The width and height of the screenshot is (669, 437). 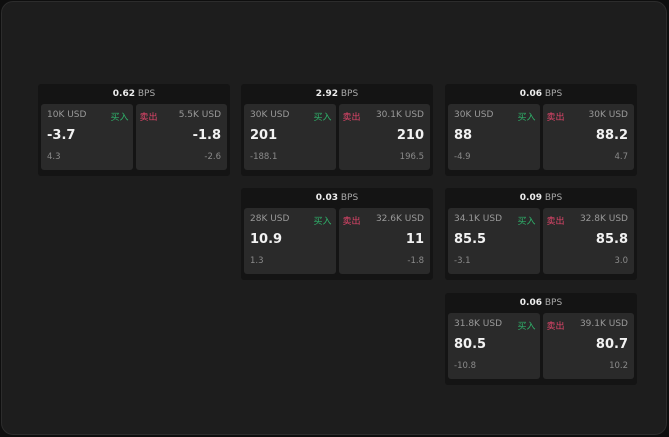 I want to click on spread-value: 0.03, so click(x=326, y=198).